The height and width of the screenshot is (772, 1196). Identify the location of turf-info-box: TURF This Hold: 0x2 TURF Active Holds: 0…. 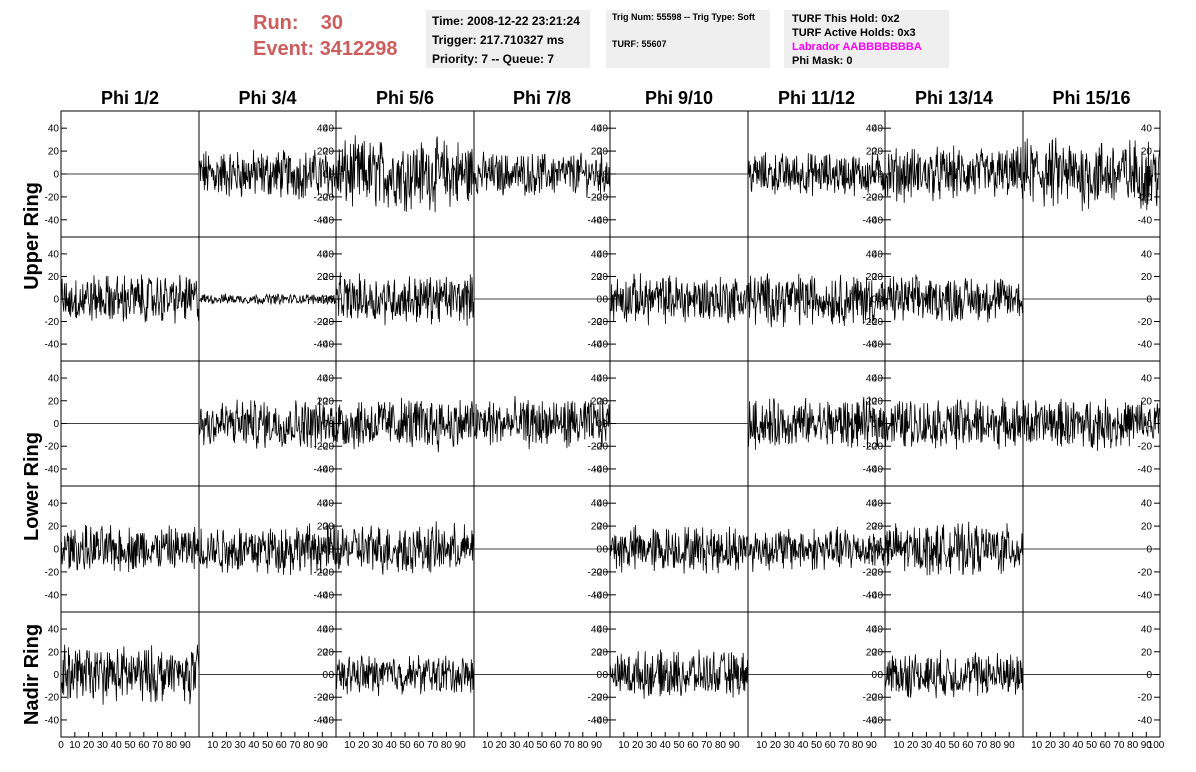
(866, 39).